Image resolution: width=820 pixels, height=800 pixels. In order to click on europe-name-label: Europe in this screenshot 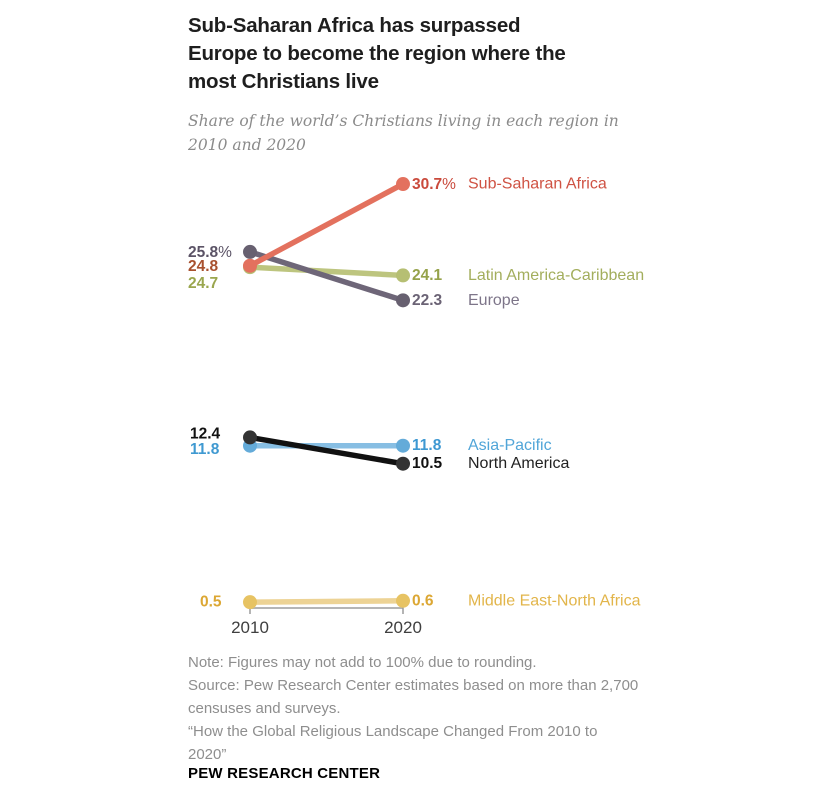, I will do `click(494, 300)`.